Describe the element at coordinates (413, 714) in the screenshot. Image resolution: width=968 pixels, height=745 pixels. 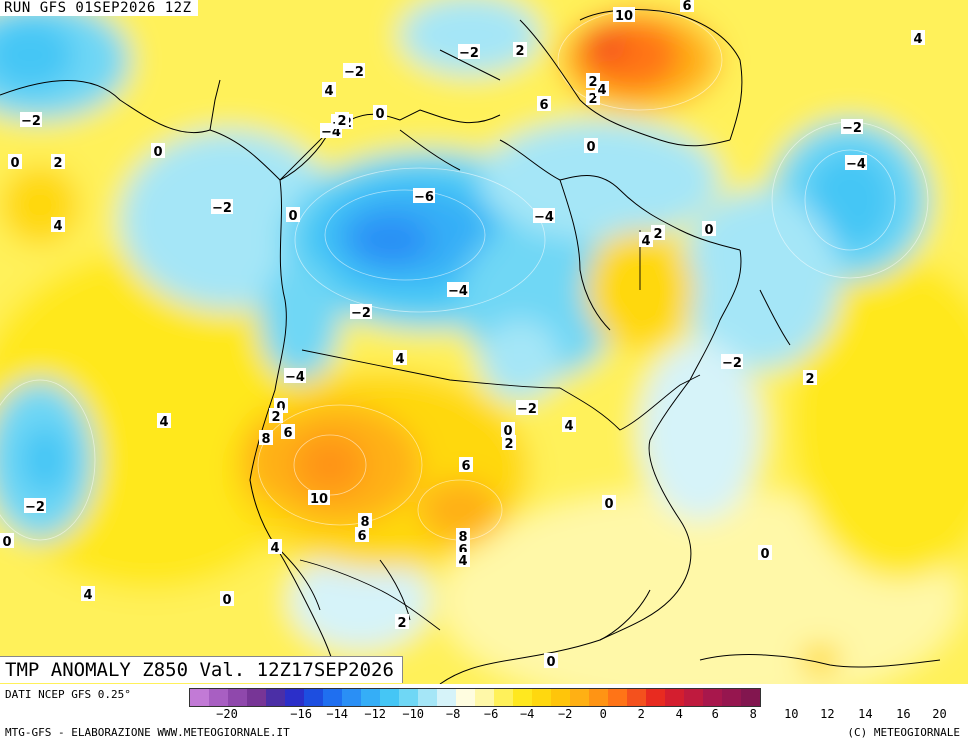
I see `color-scale-tick: −10` at that location.